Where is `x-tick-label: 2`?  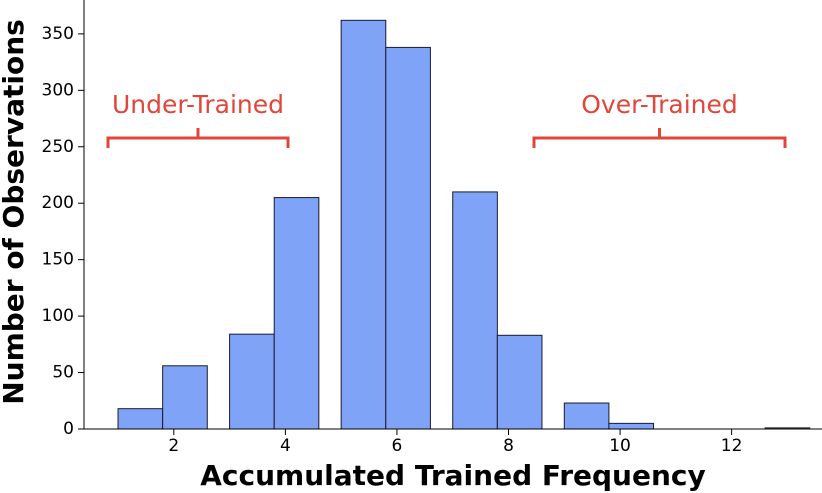 x-tick-label: 2 is located at coordinates (173, 446).